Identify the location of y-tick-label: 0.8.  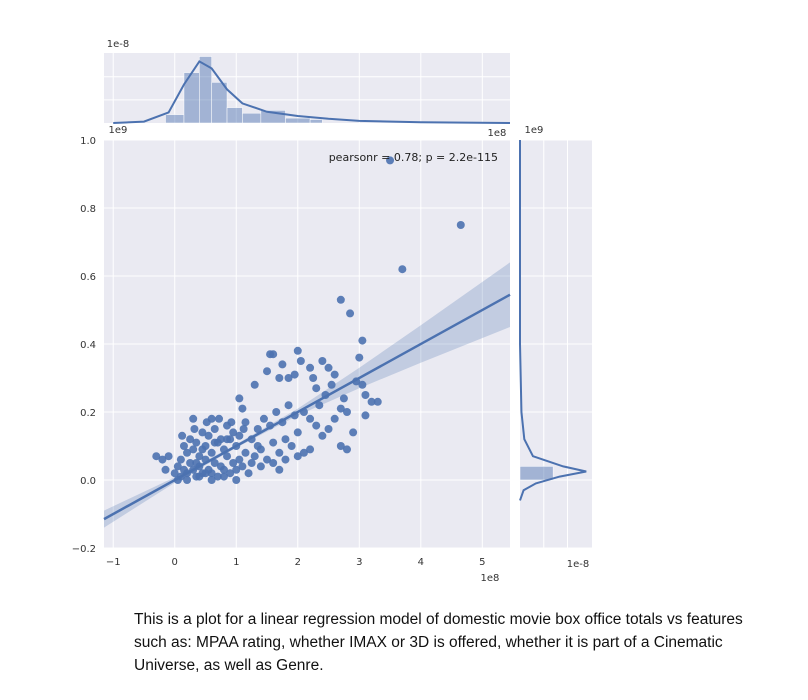
(88, 209).